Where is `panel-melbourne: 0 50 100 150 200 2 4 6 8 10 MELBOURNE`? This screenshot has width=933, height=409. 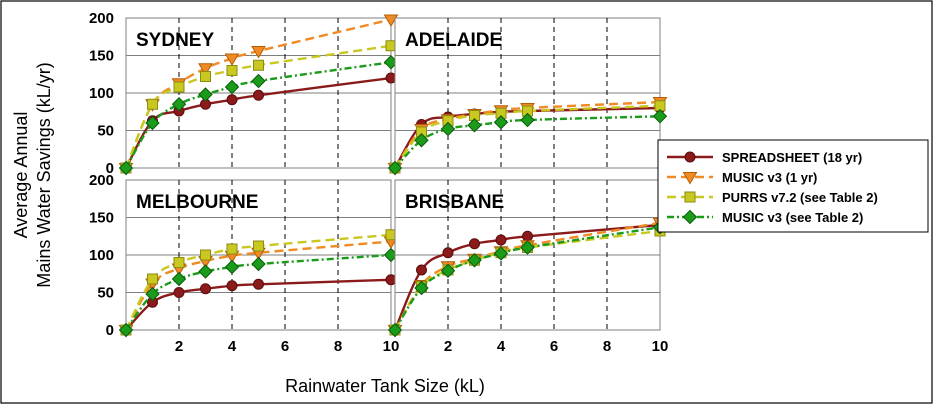
panel-melbourne: 0 50 100 150 200 2 4 6 8 10 MELBOURNE is located at coordinates (244, 263).